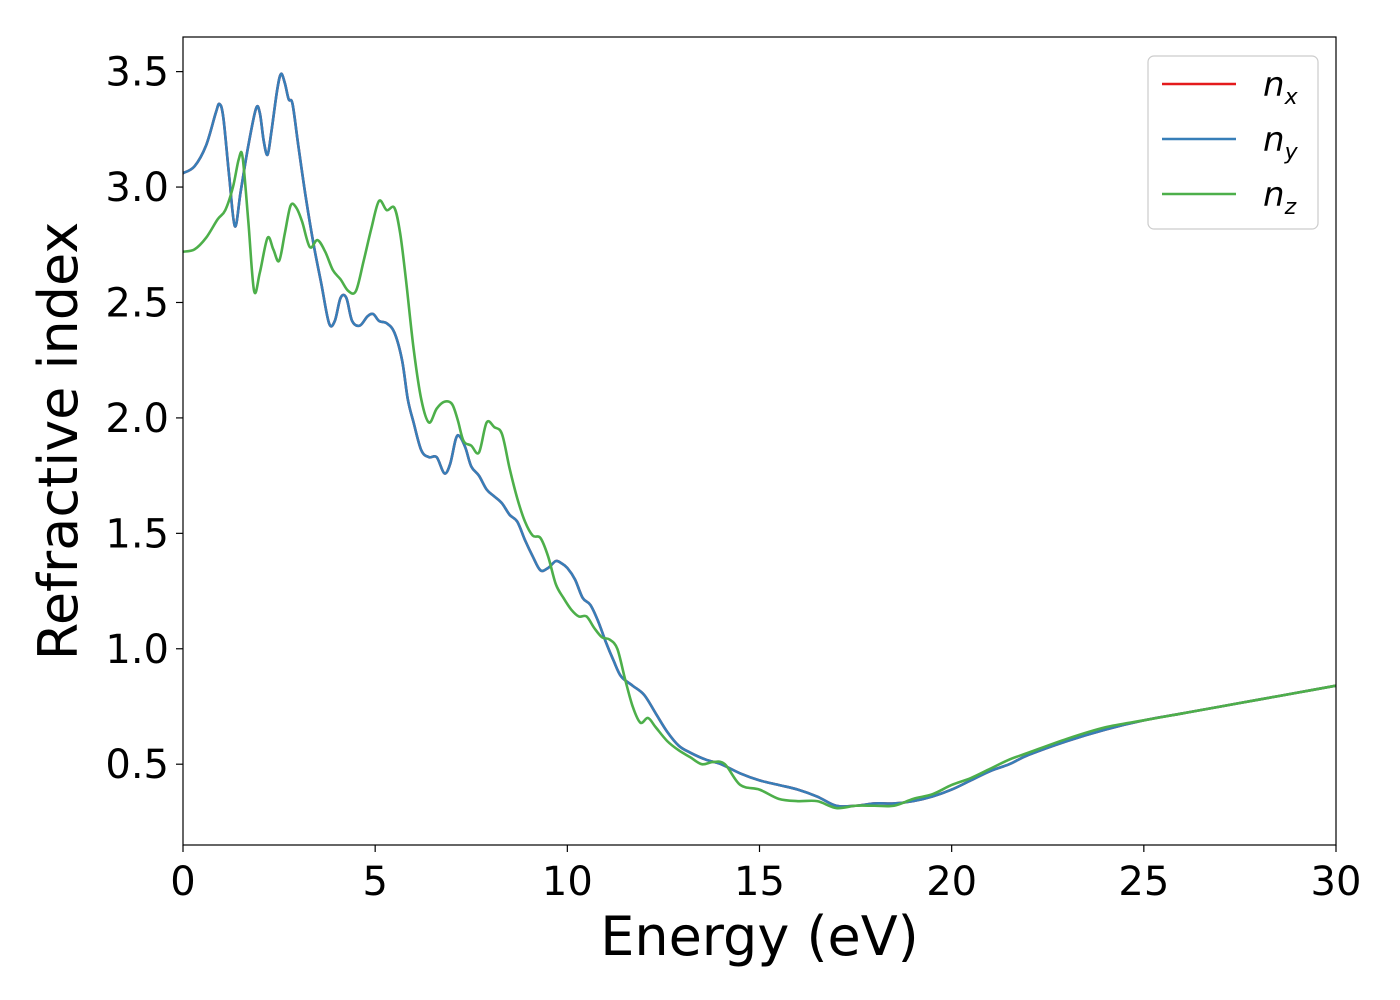 The height and width of the screenshot is (1000, 1400). I want to click on y-tick-label: 2.5, so click(137, 303).